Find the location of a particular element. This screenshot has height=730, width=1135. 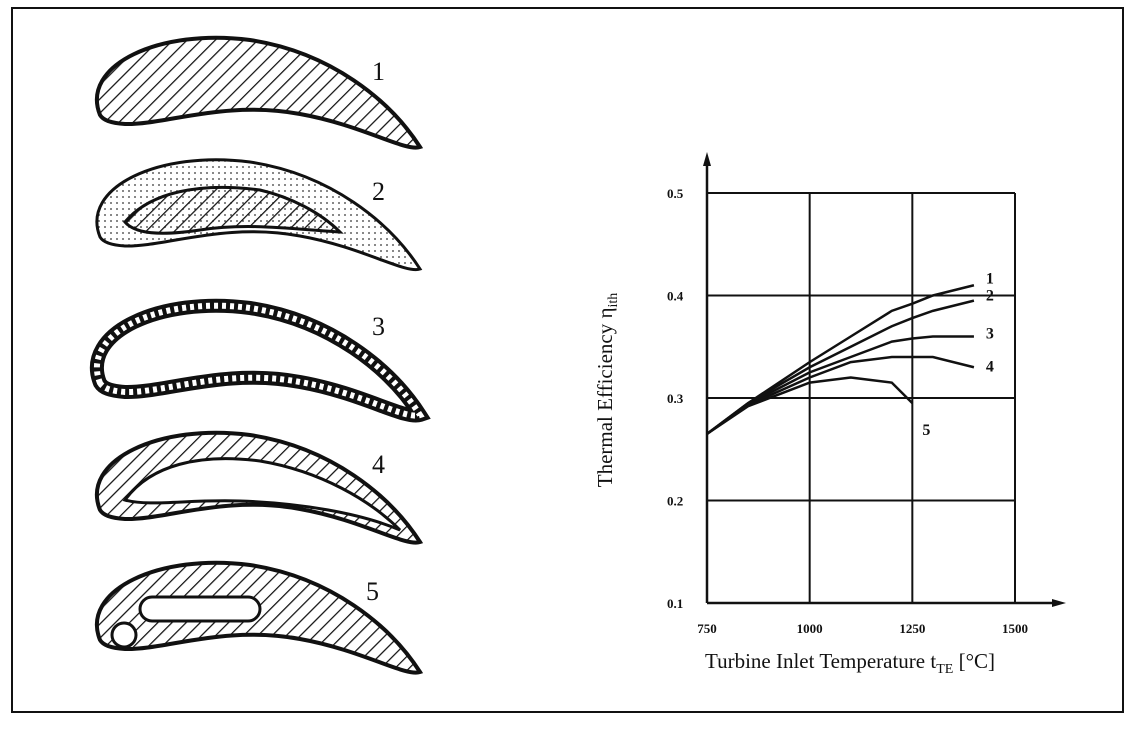

y-tick-label: 0.3 is located at coordinates (675, 398).